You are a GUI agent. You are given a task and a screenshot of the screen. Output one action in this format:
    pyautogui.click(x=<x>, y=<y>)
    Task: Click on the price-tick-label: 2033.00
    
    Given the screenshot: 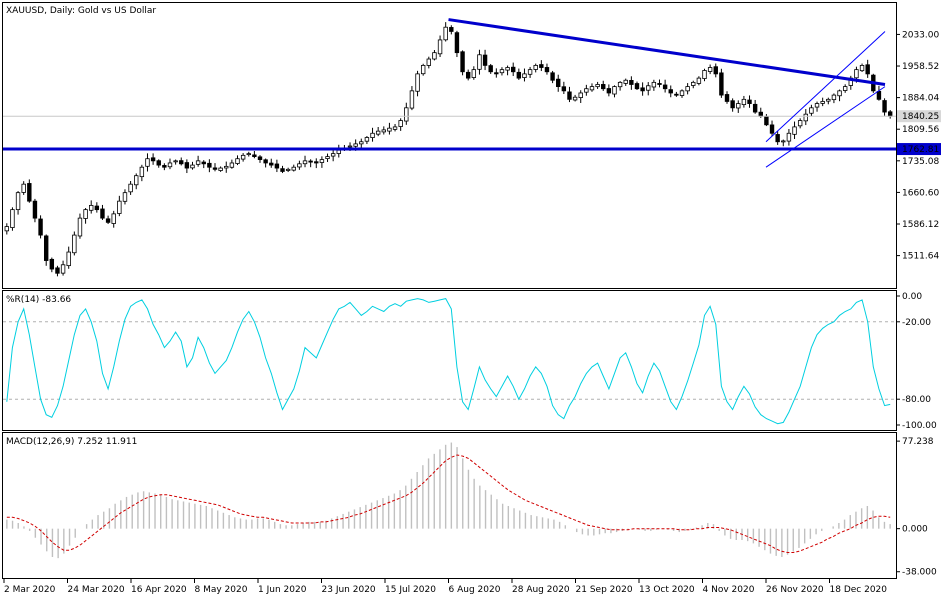 What is the action you would take?
    pyautogui.click(x=920, y=35)
    